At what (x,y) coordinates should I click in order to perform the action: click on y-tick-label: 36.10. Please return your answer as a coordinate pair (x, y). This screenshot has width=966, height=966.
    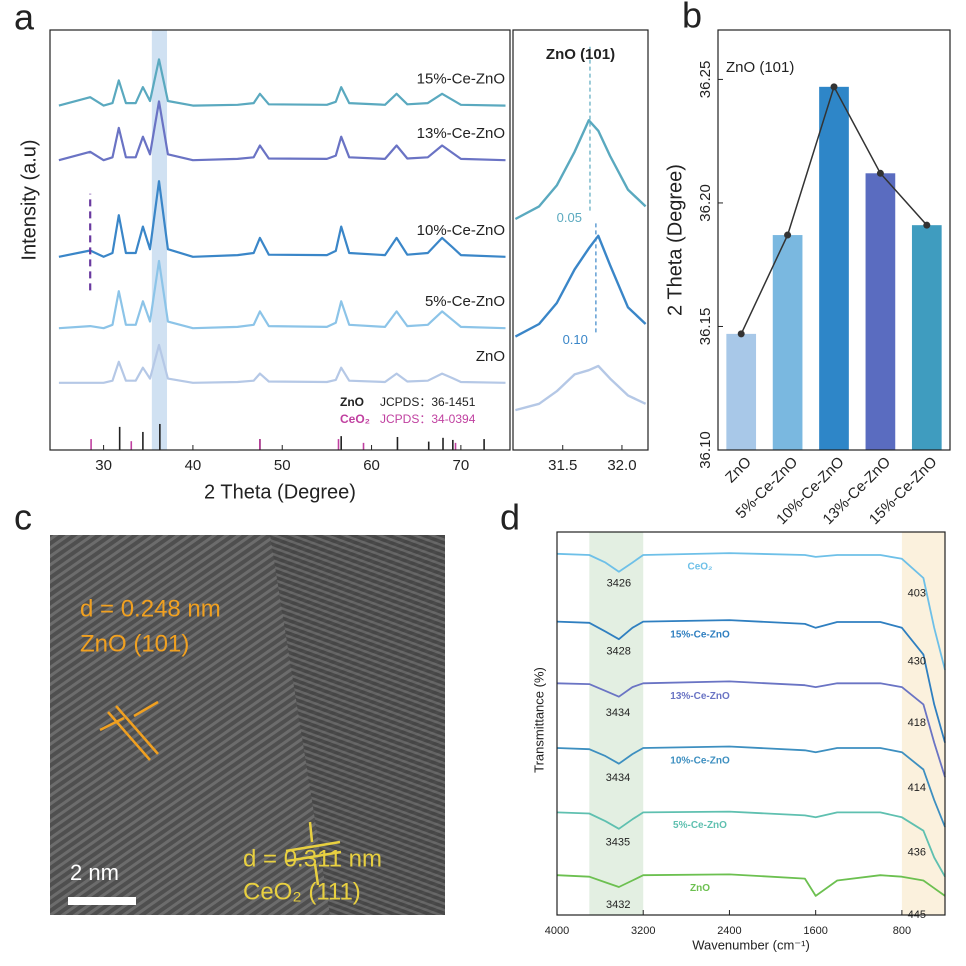
    Looking at the image, I should click on (705, 450).